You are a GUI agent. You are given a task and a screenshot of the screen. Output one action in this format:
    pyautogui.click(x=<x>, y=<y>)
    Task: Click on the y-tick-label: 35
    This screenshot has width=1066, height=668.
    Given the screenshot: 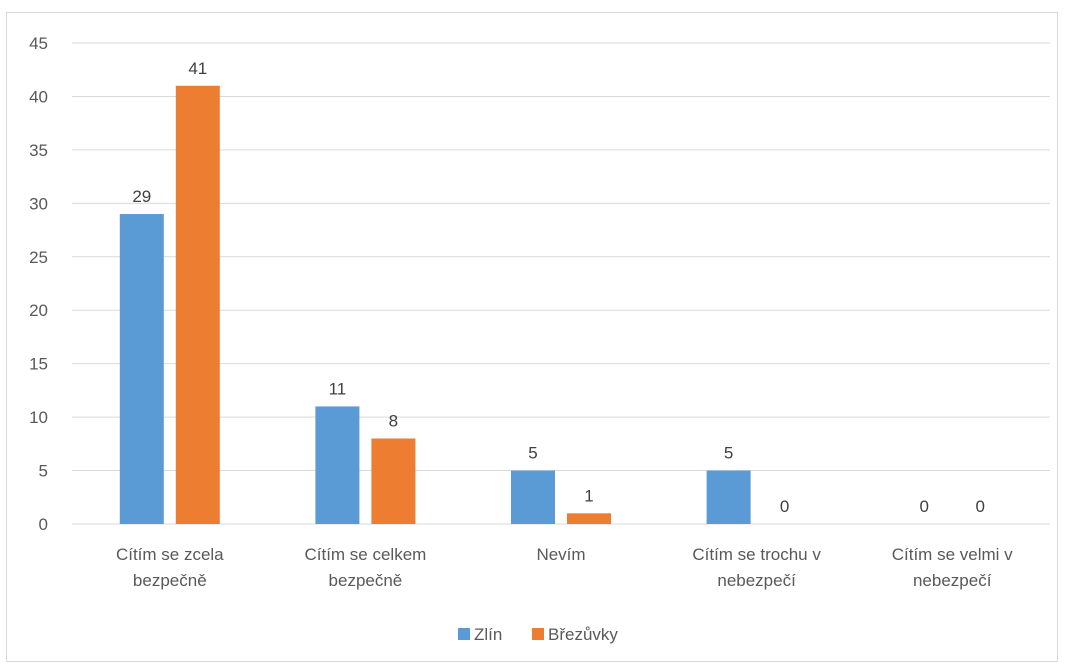 What is the action you would take?
    pyautogui.click(x=38, y=150)
    